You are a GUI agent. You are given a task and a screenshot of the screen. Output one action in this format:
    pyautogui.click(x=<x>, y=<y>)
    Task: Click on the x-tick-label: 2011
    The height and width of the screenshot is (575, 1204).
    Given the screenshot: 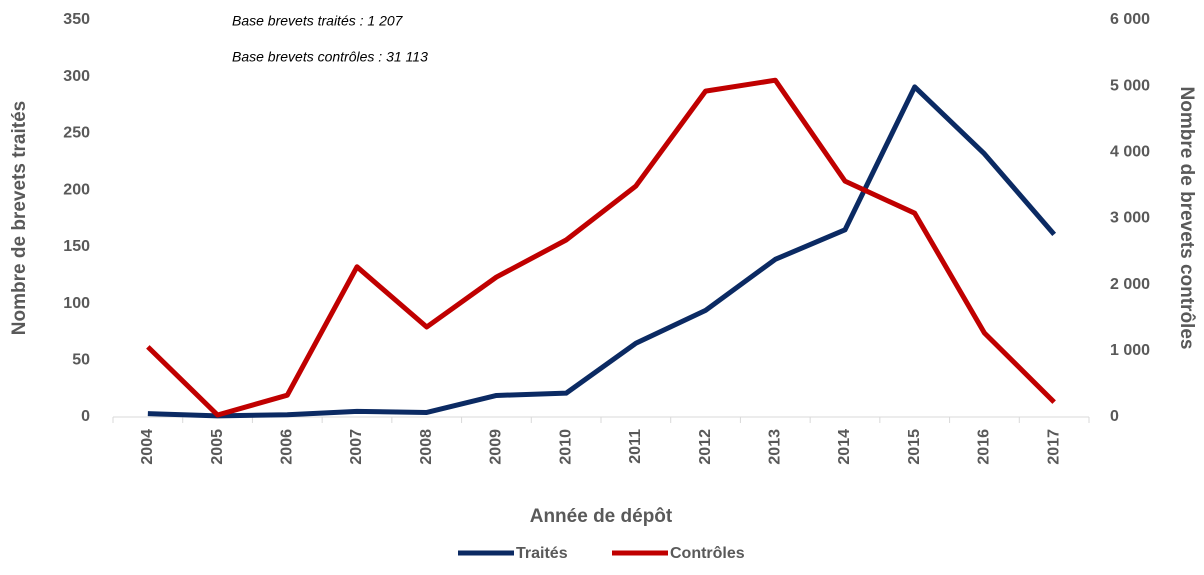 What is the action you would take?
    pyautogui.click(x=635, y=446)
    